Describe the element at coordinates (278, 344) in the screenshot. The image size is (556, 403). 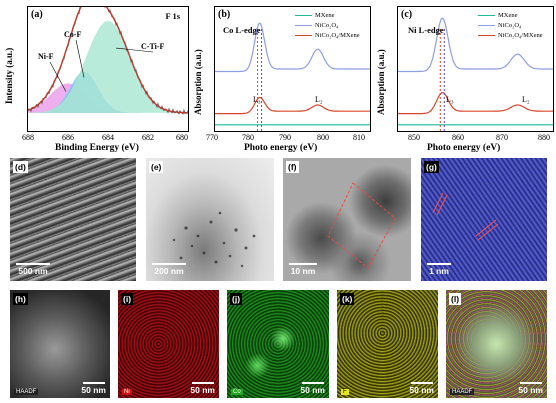
I see `eds-map-co: (j) Co 50 nm` at that location.